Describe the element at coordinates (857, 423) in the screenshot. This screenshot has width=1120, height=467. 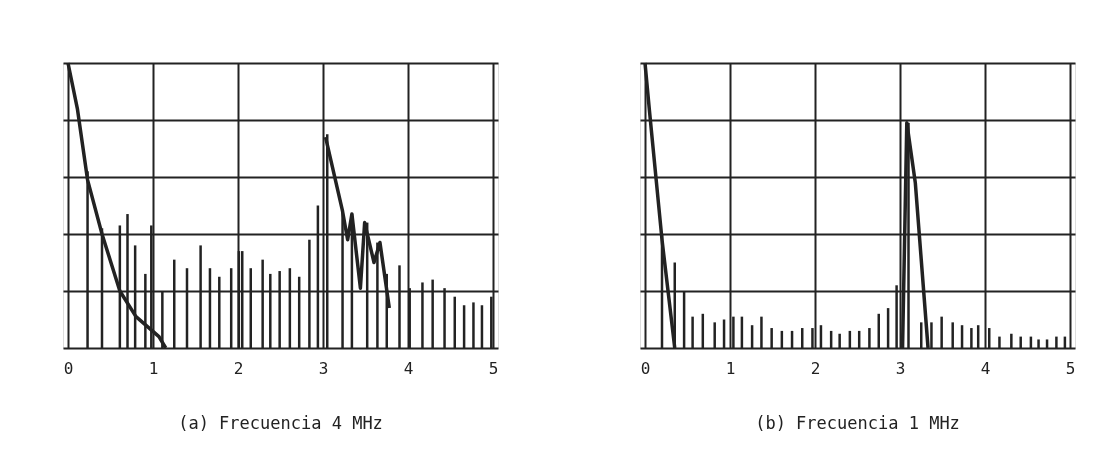
I see `text: (b) Frecuencia 1 MHz` at that location.